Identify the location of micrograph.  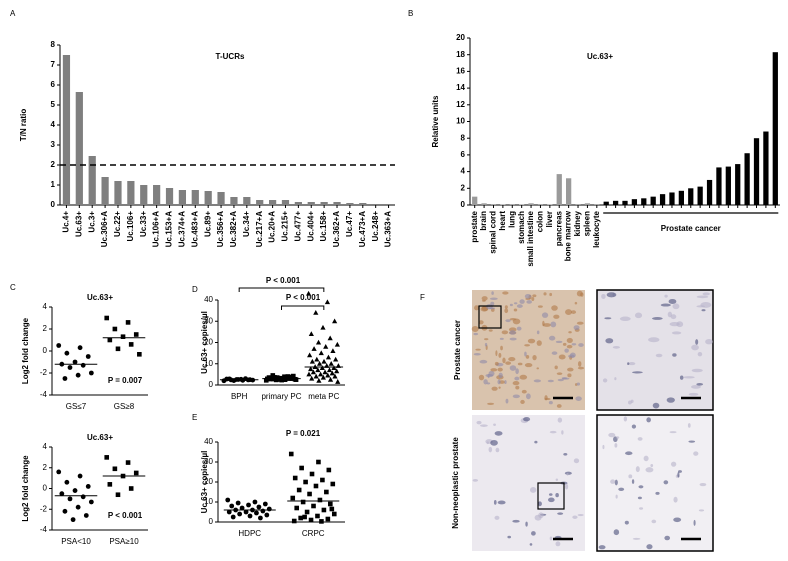
(655, 350).